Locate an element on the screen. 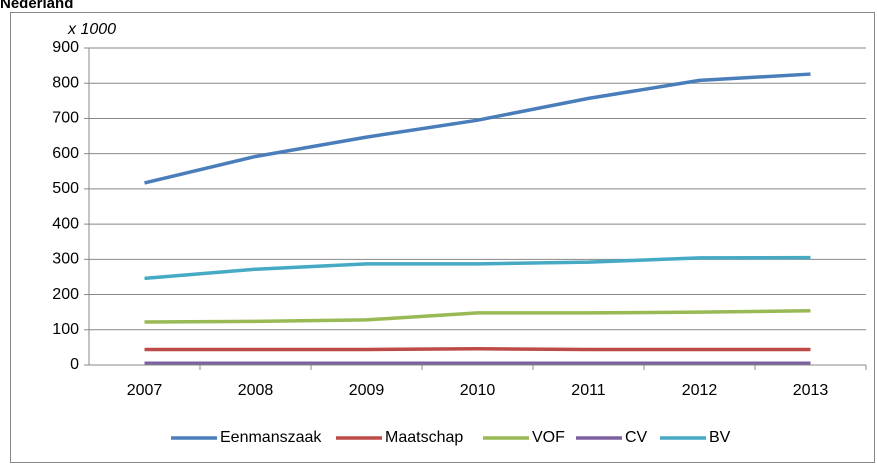 The width and height of the screenshot is (877, 464). y-tick-label: 200 is located at coordinates (65, 294).